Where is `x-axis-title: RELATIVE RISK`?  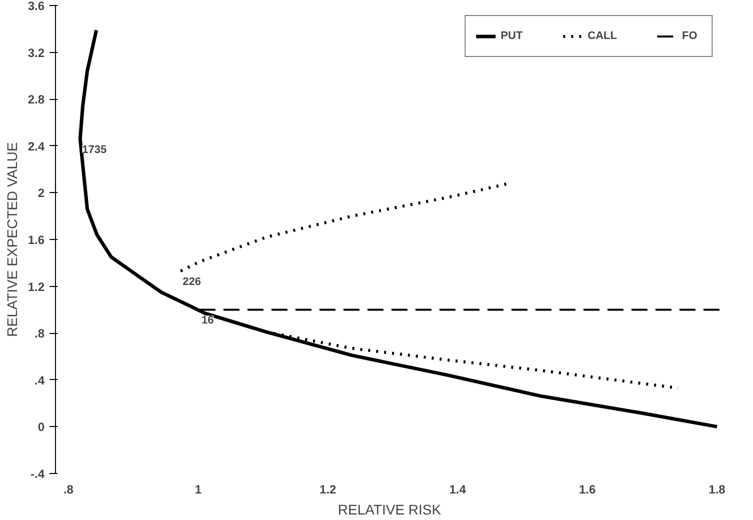
x-axis-title: RELATIVE RISK is located at coordinates (390, 510).